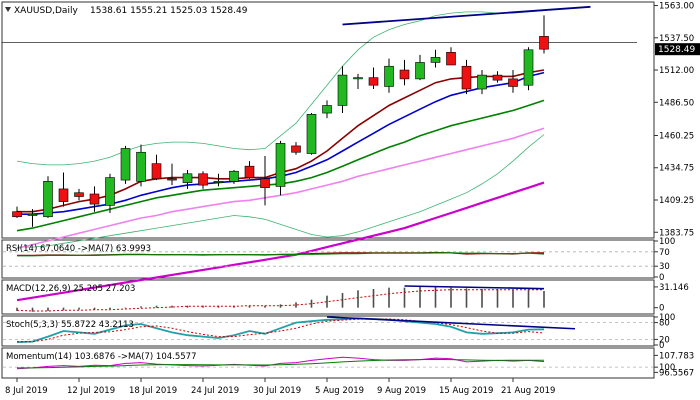  What do you see at coordinates (667, 318) in the screenshot?
I see `stoch-y-tick-label: 100` at bounding box center [667, 318].